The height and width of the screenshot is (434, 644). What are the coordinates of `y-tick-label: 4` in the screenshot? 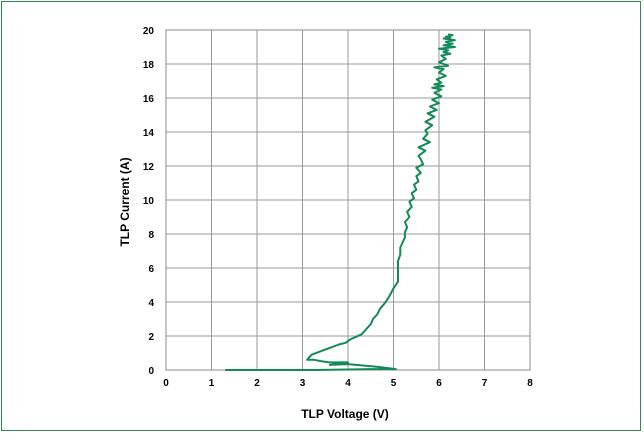 It's located at (151, 303).